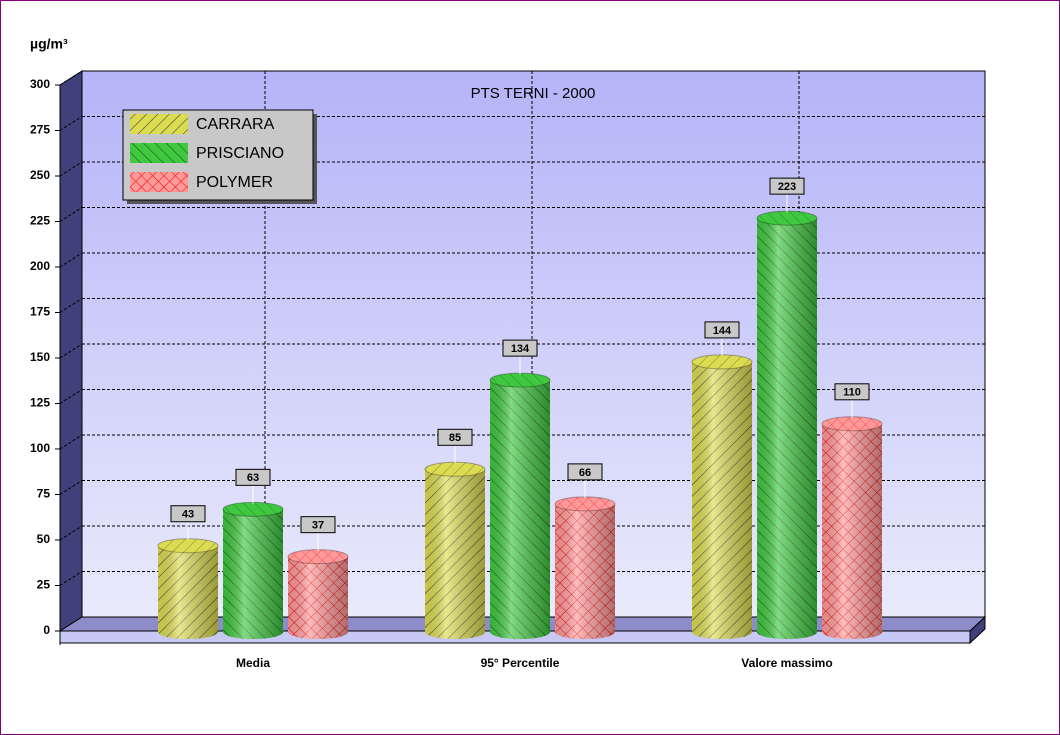 This screenshot has height=735, width=1060. I want to click on y-tick-label: 250, so click(40, 175).